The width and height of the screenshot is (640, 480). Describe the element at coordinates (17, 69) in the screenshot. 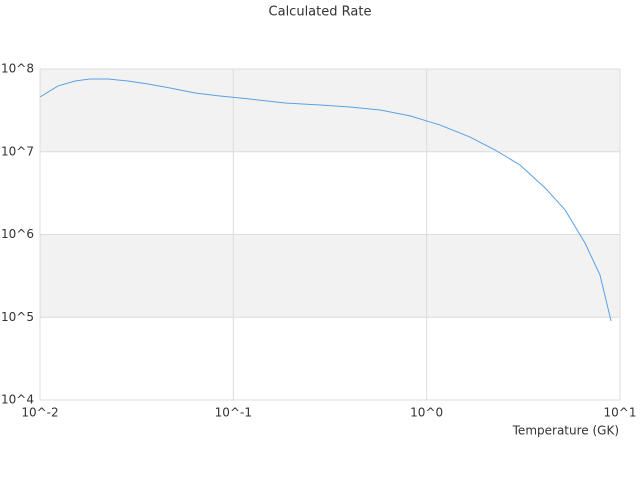

I see `y-tick-label: 10^8` at that location.